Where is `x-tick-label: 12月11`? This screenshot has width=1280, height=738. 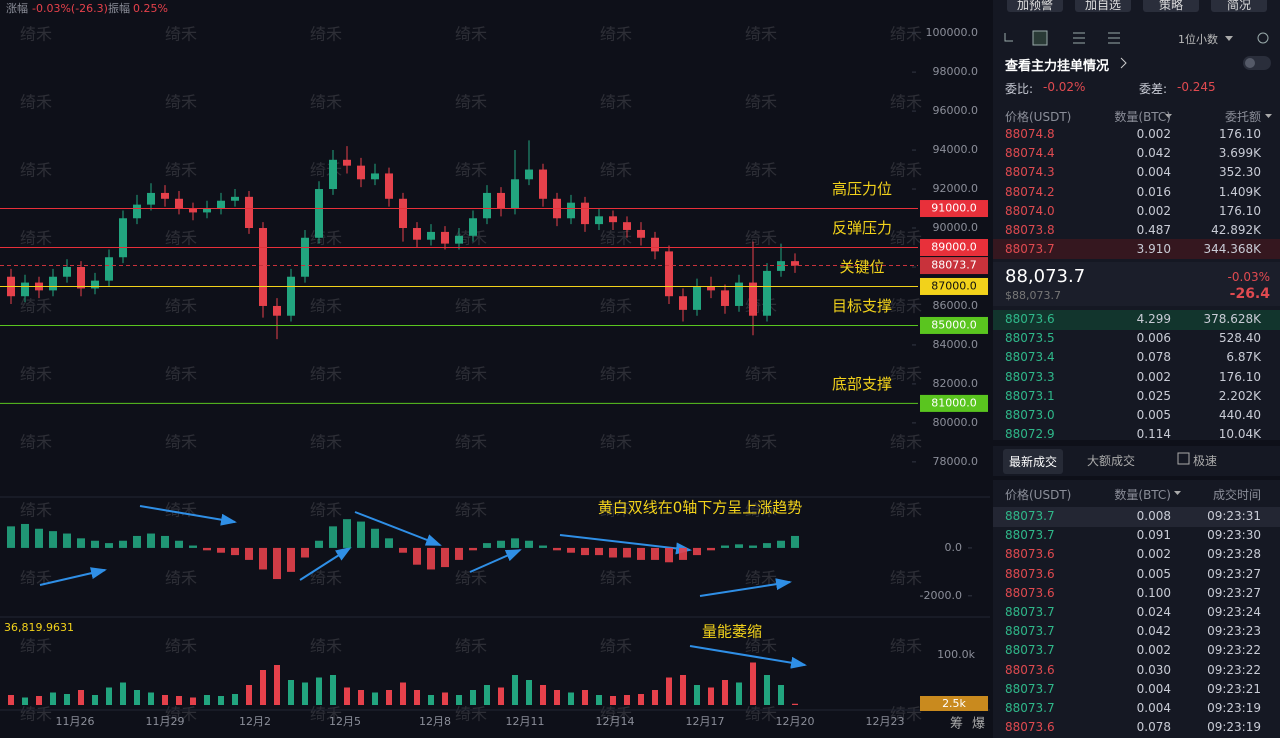 x-tick-label: 12月11 is located at coordinates (525, 721).